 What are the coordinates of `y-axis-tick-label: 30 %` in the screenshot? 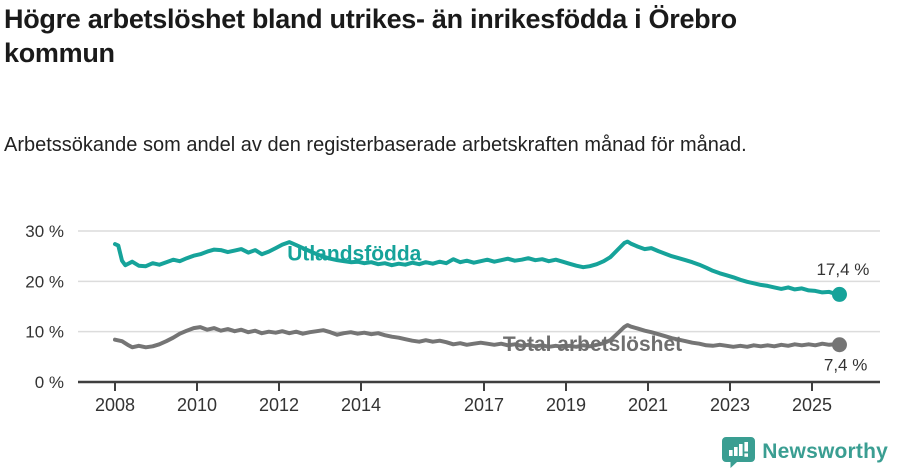 It's located at (44, 231).